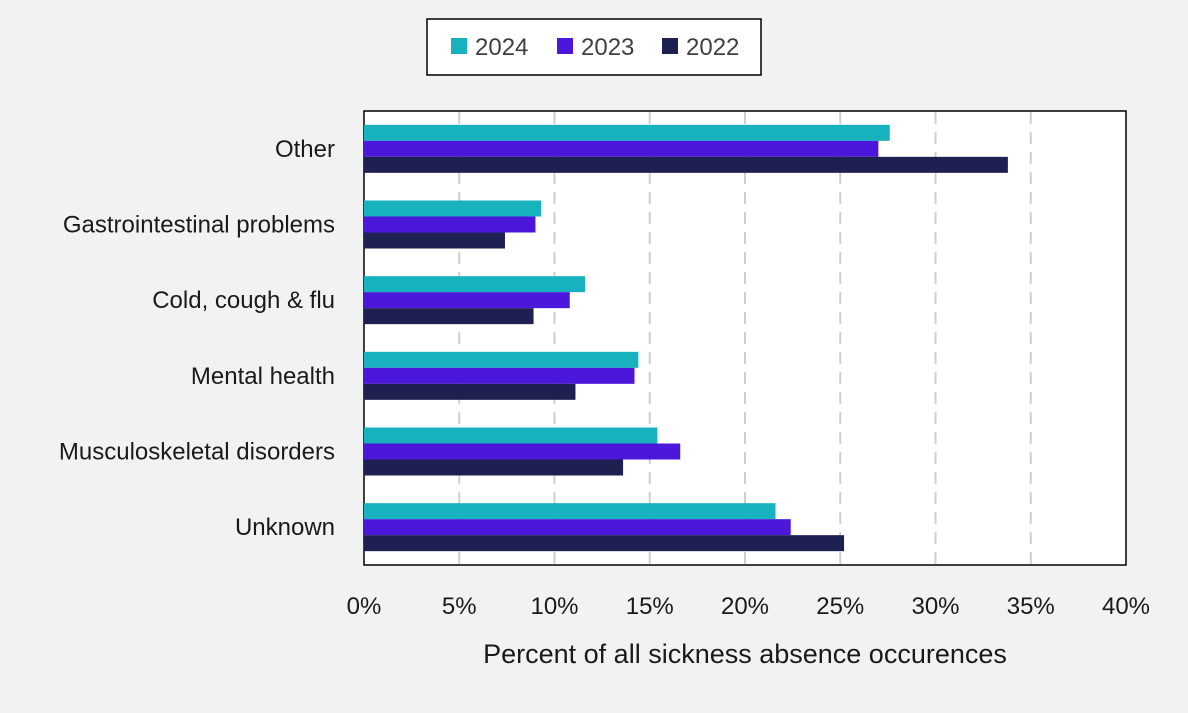 The image size is (1188, 713). I want to click on legend: 2024 2023 2022, so click(594, 47).